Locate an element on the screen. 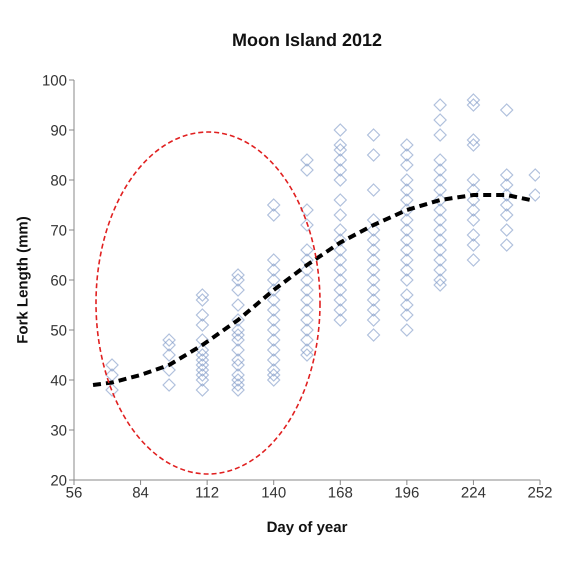 This screenshot has width=576, height=563. x-tick-label: 168 is located at coordinates (340, 493).